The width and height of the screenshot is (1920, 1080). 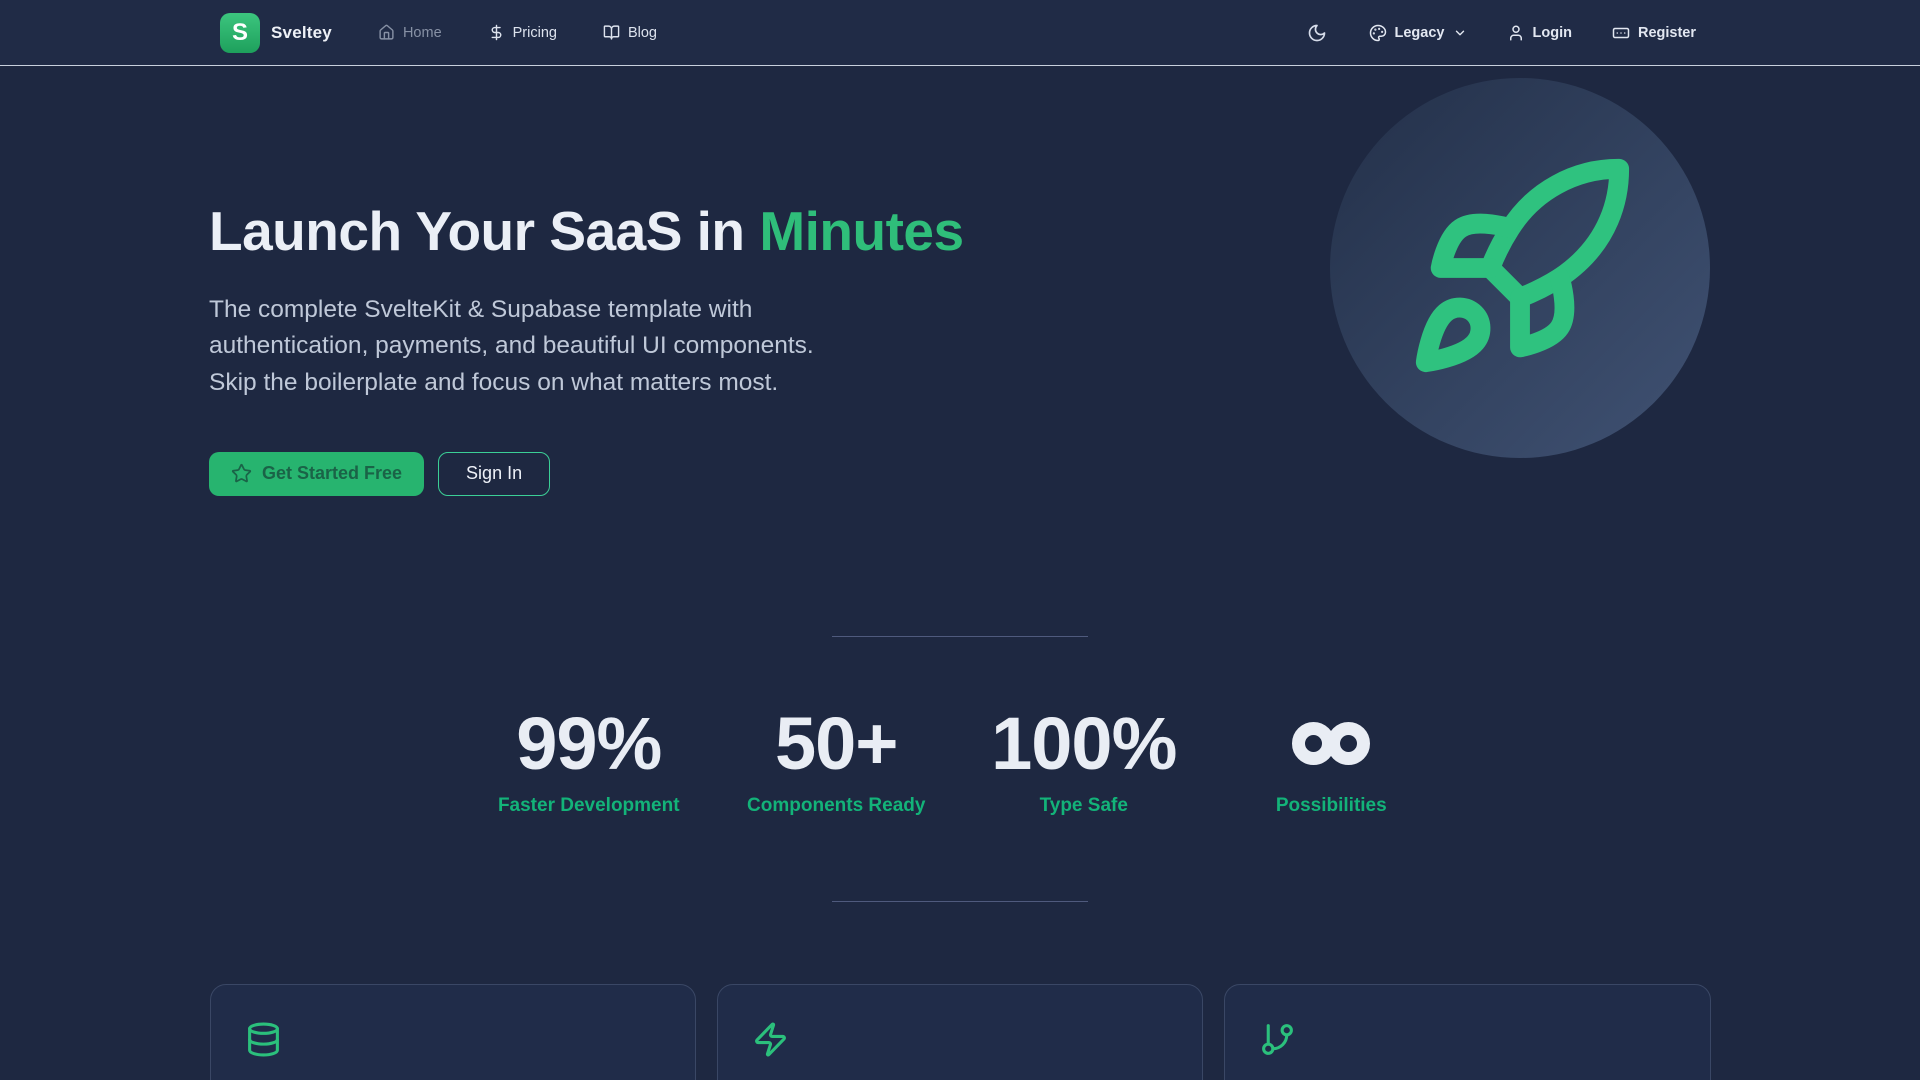 I want to click on stat-label: Possibilities, so click(x=1331, y=805).